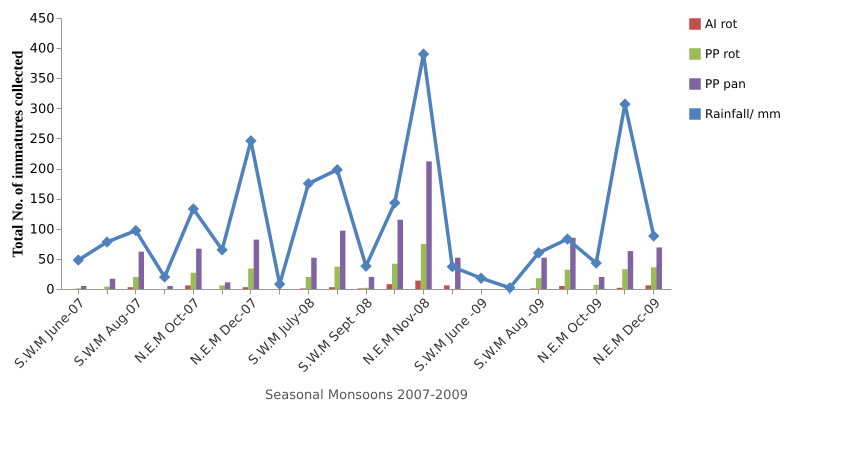  What do you see at coordinates (42, 19) in the screenshot?
I see `y-tick-label: 450` at bounding box center [42, 19].